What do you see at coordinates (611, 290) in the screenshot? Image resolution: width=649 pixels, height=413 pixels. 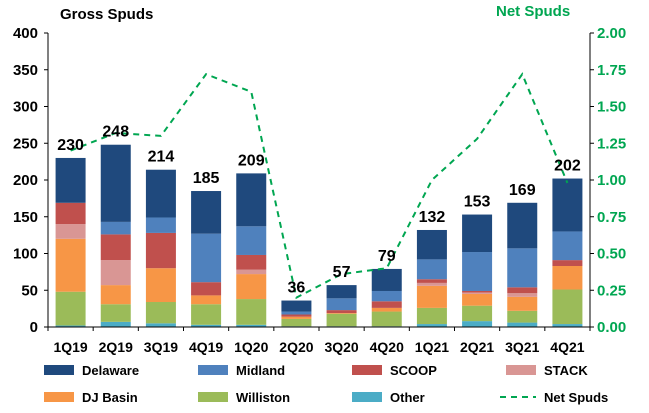 I see `y-tick-label-right: 0.25` at bounding box center [611, 290].